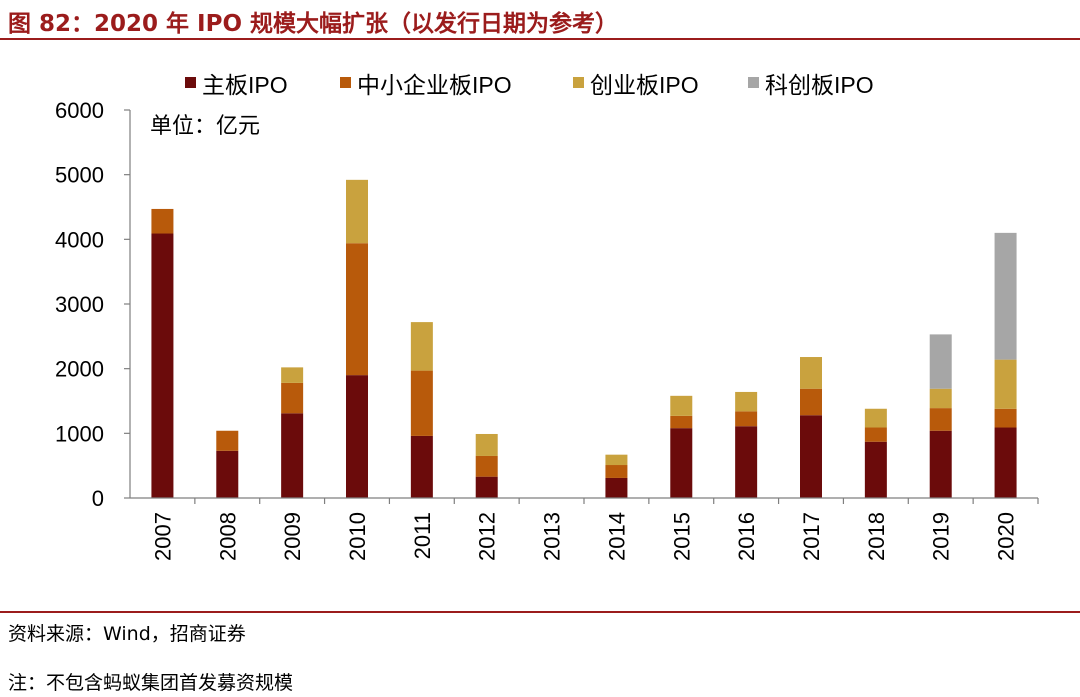 Image resolution: width=1080 pixels, height=697 pixels. Describe the element at coordinates (552, 536) in the screenshot. I see `x-tick-label-2013: 2013` at that location.